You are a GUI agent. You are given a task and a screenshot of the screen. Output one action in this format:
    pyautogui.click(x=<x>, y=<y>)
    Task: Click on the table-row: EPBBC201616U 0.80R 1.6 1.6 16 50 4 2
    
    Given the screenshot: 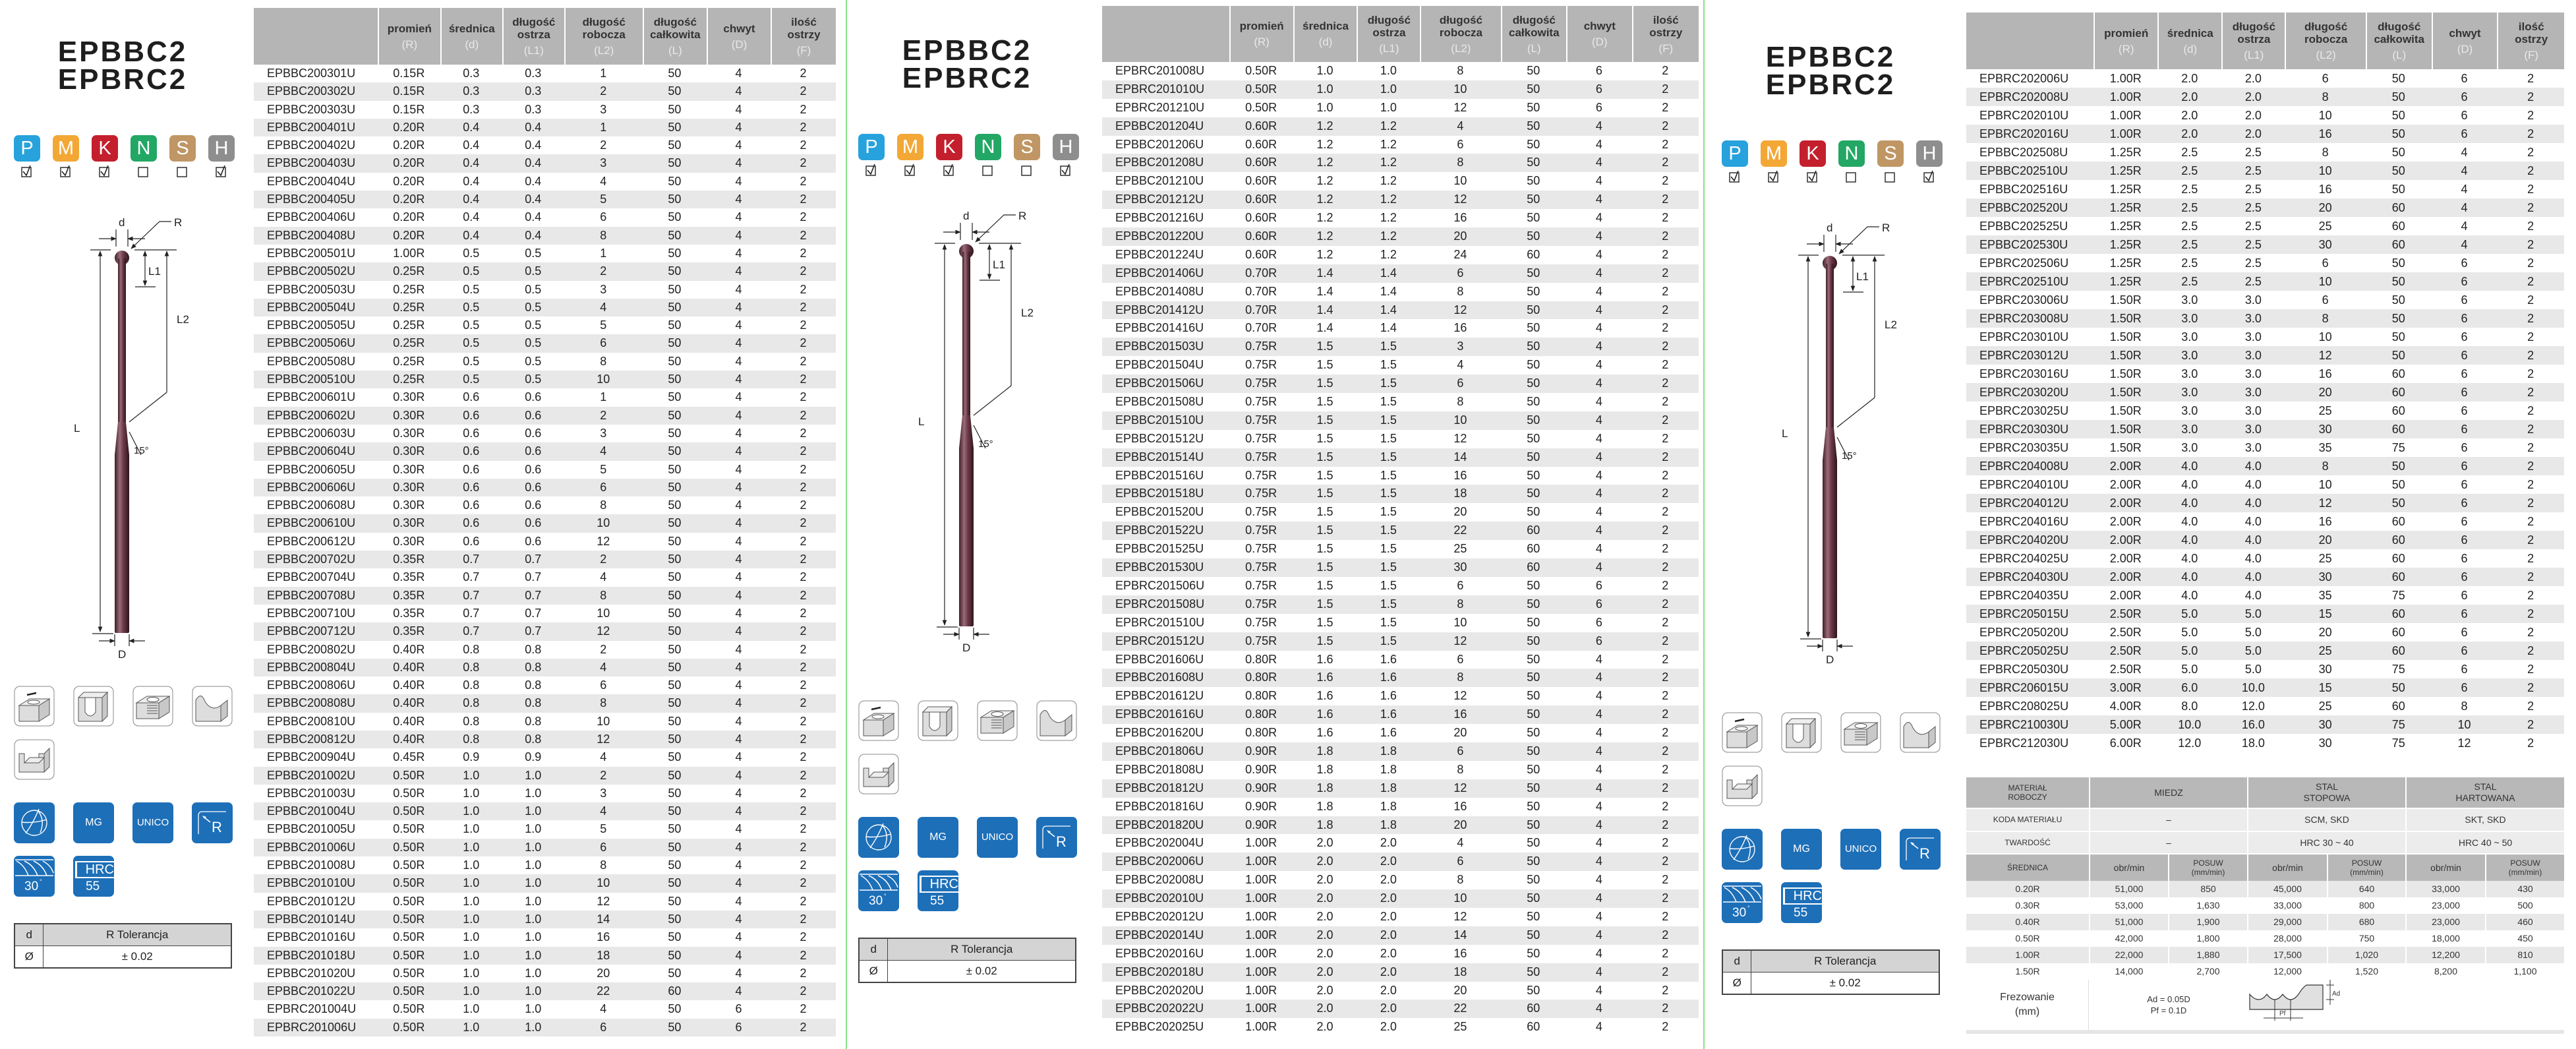 What is the action you would take?
    pyautogui.click(x=1401, y=715)
    